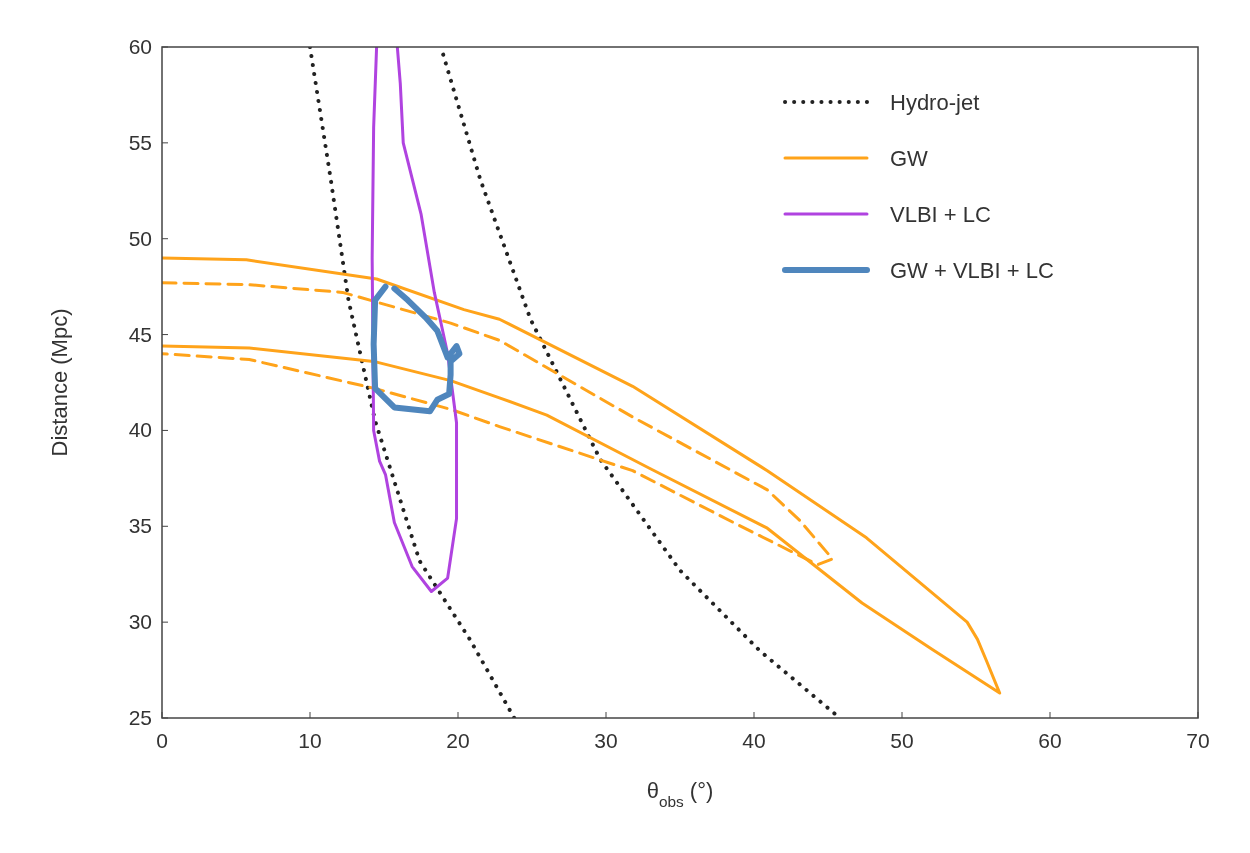  I want to click on y-tick-label: 60, so click(140, 46).